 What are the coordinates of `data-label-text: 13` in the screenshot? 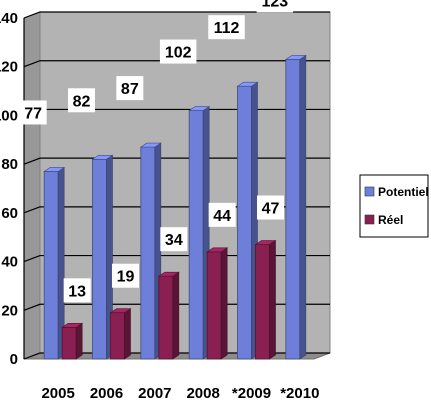 It's located at (77, 291).